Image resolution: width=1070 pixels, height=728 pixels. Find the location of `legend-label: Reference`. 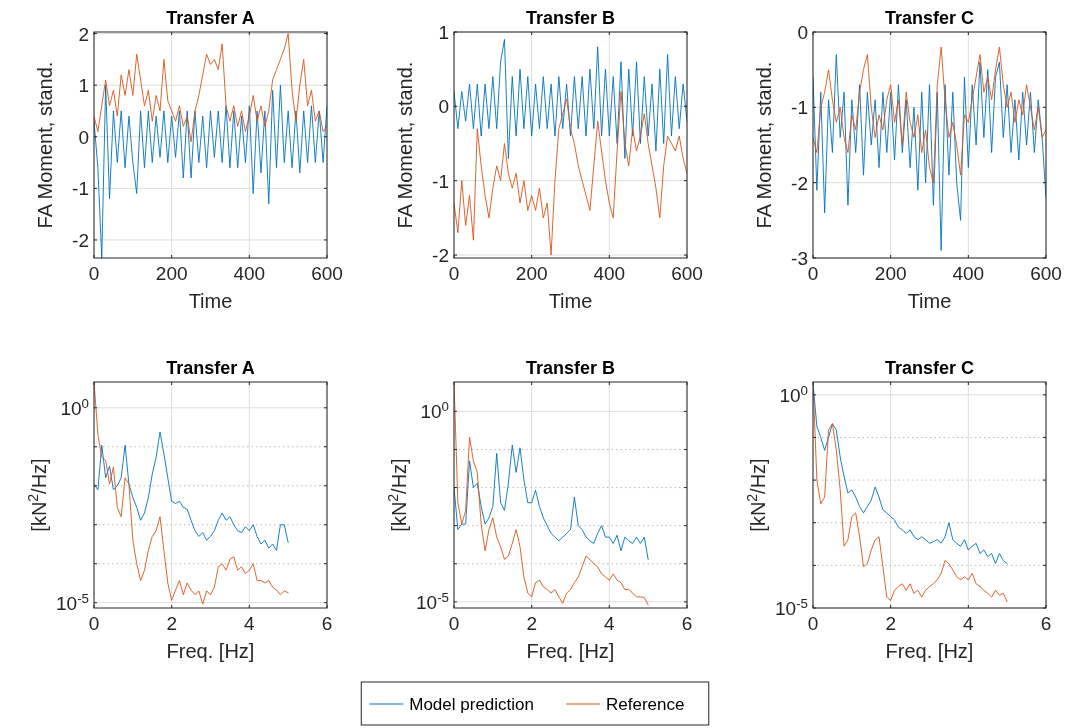

legend-label: Reference is located at coordinates (645, 704).